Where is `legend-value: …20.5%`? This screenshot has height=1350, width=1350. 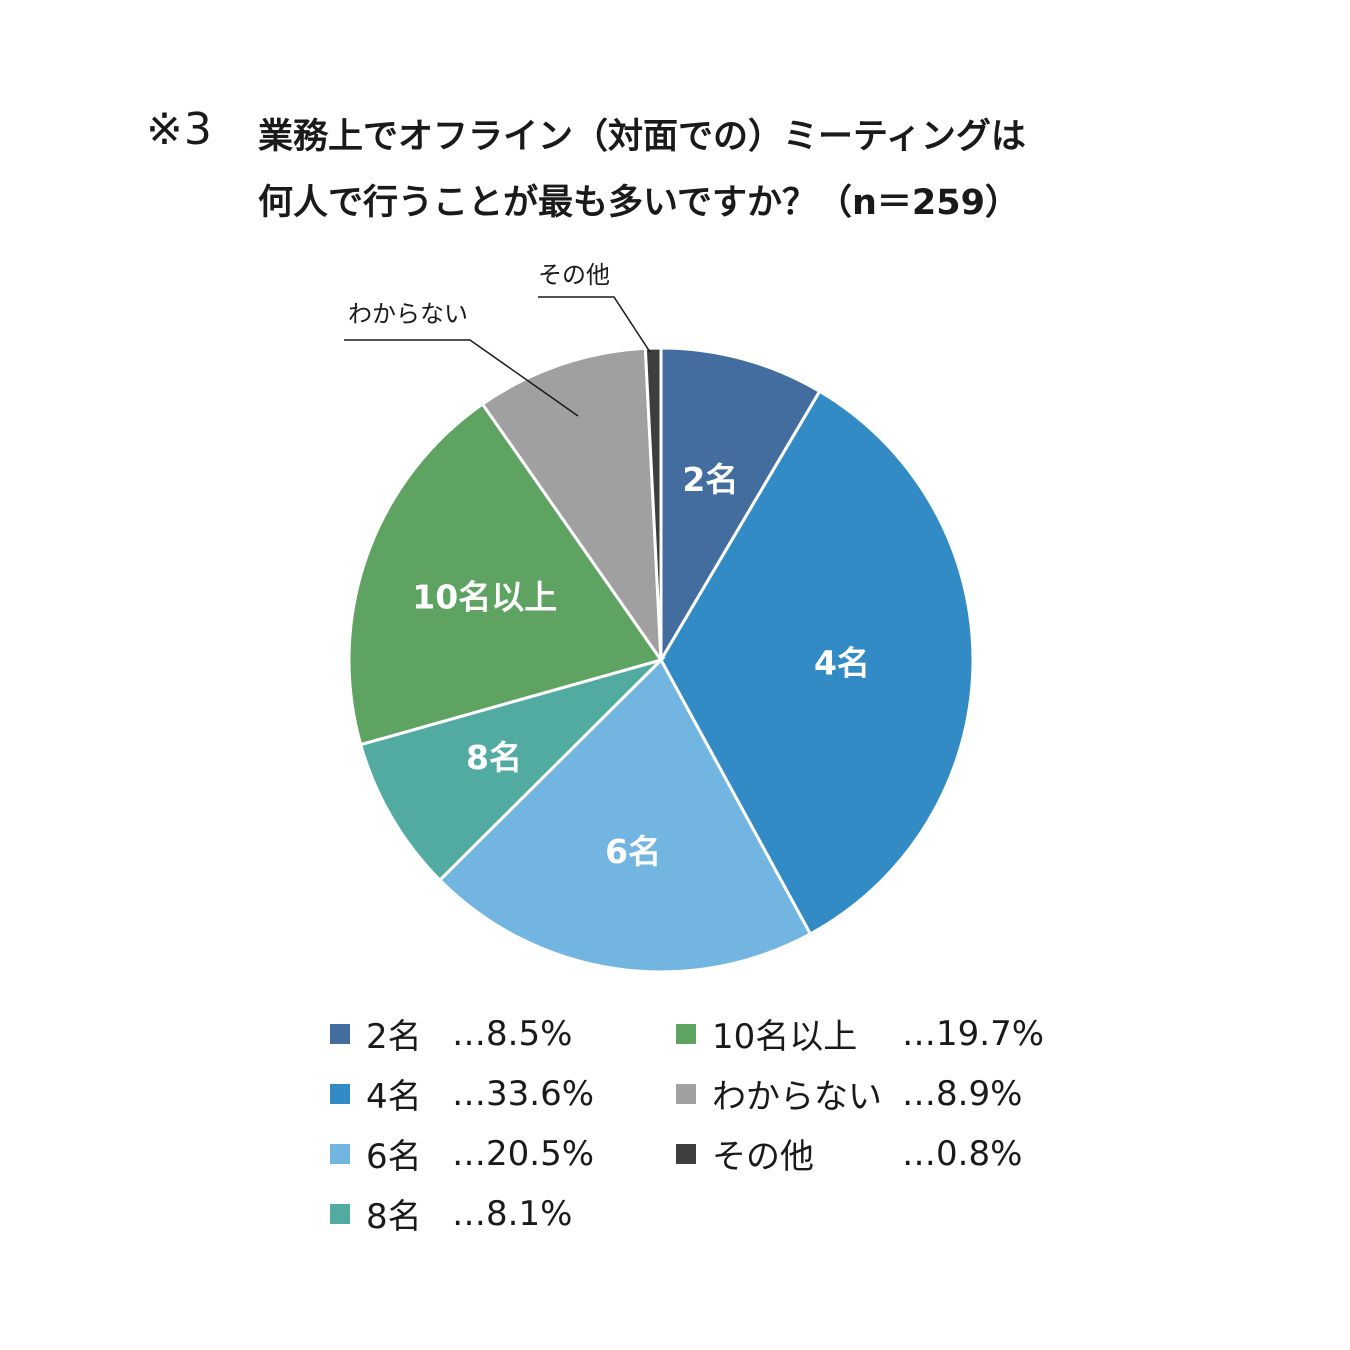
legend-value: …20.5% is located at coordinates (523, 1153).